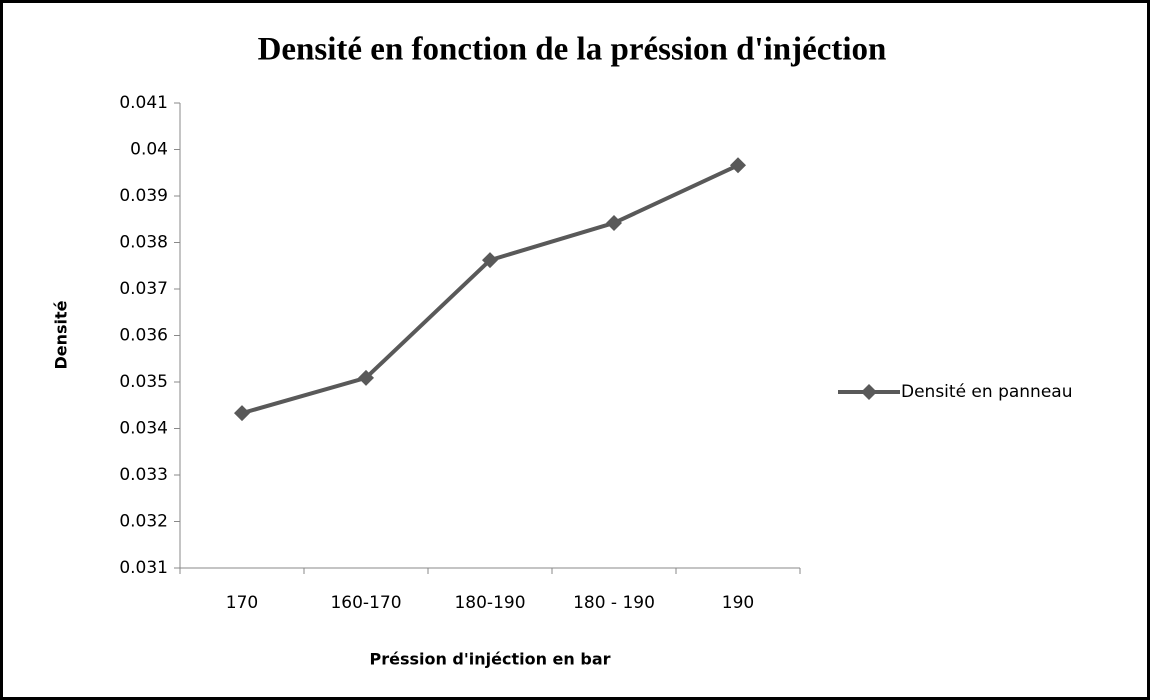 This screenshot has height=700, width=1150. I want to click on y-tick-label: 0.034, so click(143, 429).